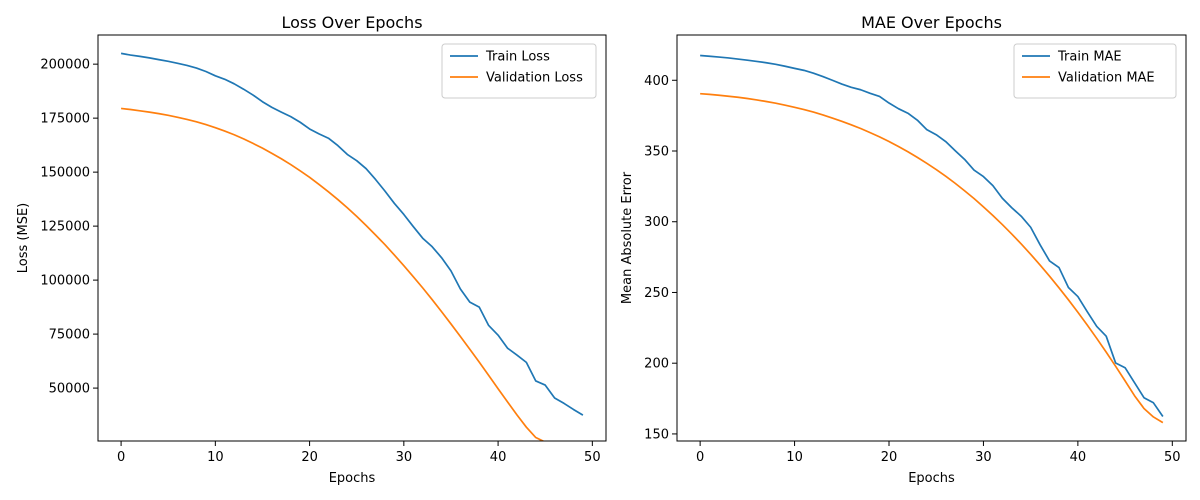 This screenshot has width=1200, height=500. Describe the element at coordinates (656, 293) in the screenshot. I see `y-tick-label: 250` at that location.